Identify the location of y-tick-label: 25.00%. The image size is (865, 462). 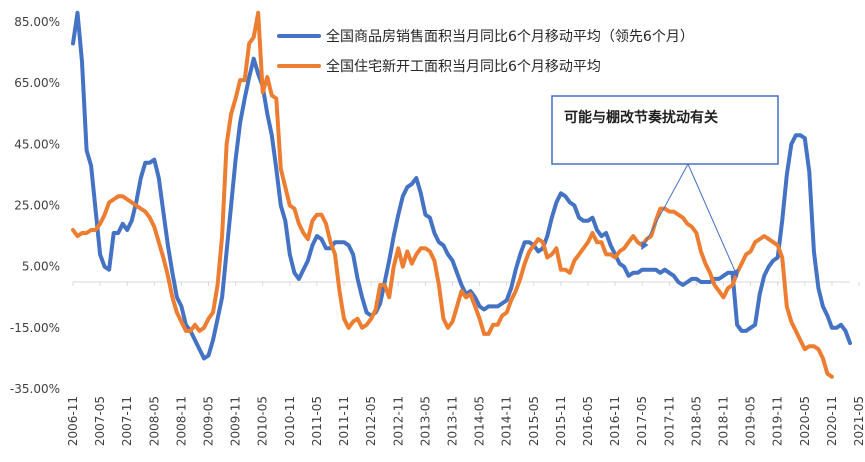
(37, 206).